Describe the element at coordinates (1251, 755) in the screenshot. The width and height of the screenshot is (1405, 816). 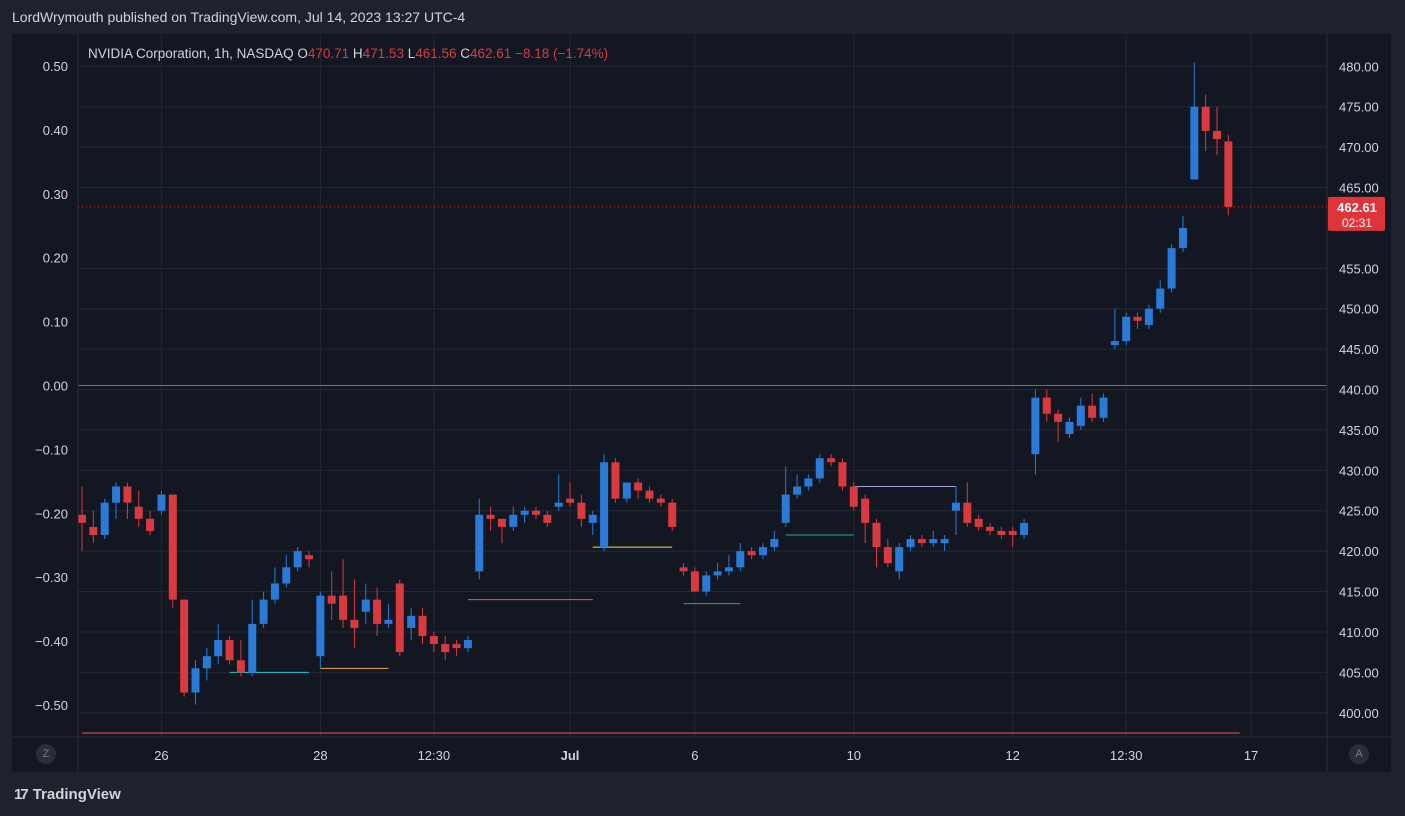
I see `time-tick-label: 17` at that location.